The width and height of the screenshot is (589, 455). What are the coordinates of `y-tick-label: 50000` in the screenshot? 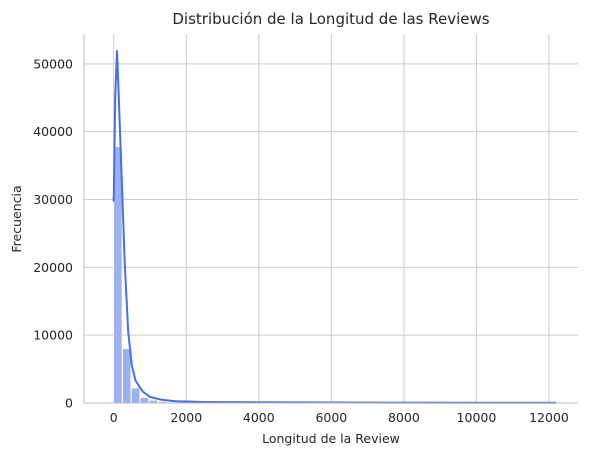 It's located at (53, 63).